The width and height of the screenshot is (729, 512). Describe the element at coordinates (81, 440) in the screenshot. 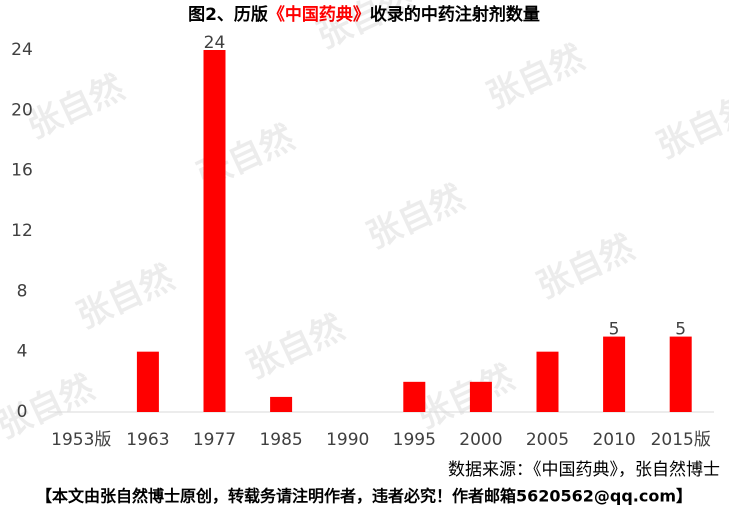

I see `x-tick-label: 1953版` at that location.